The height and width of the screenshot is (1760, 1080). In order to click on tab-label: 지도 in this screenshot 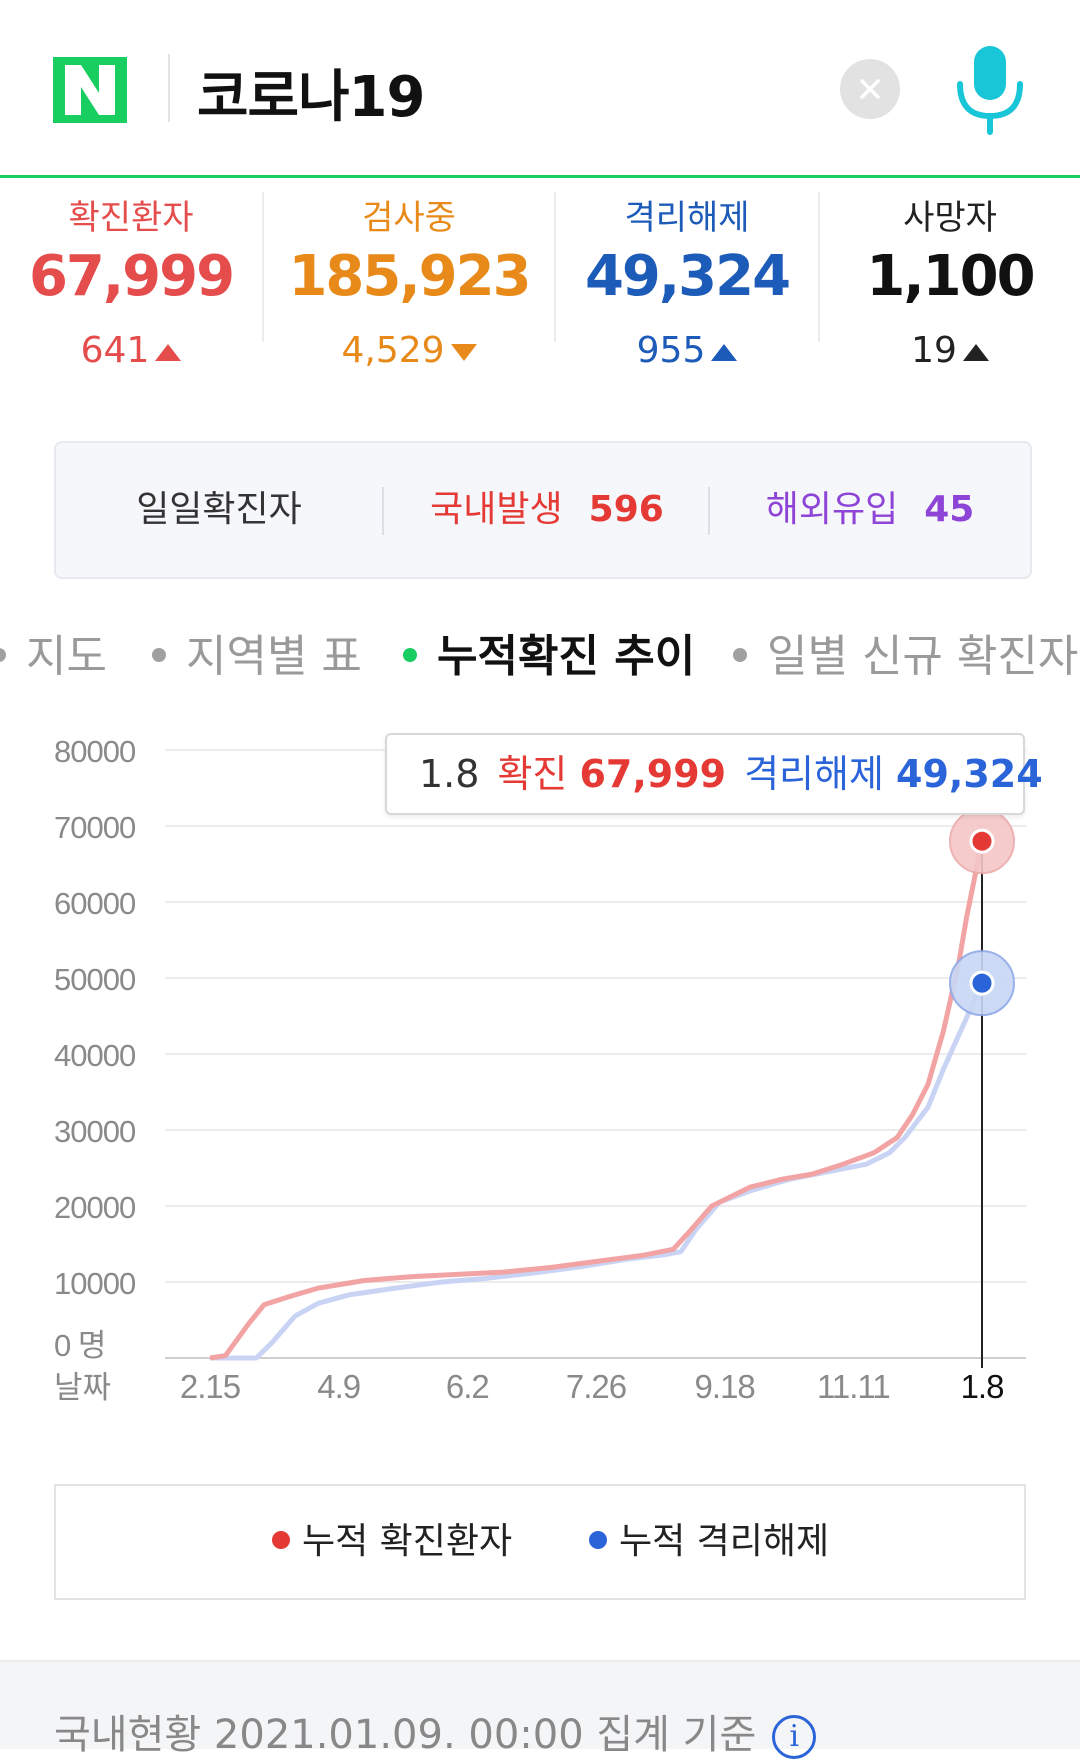, I will do `click(66, 656)`.